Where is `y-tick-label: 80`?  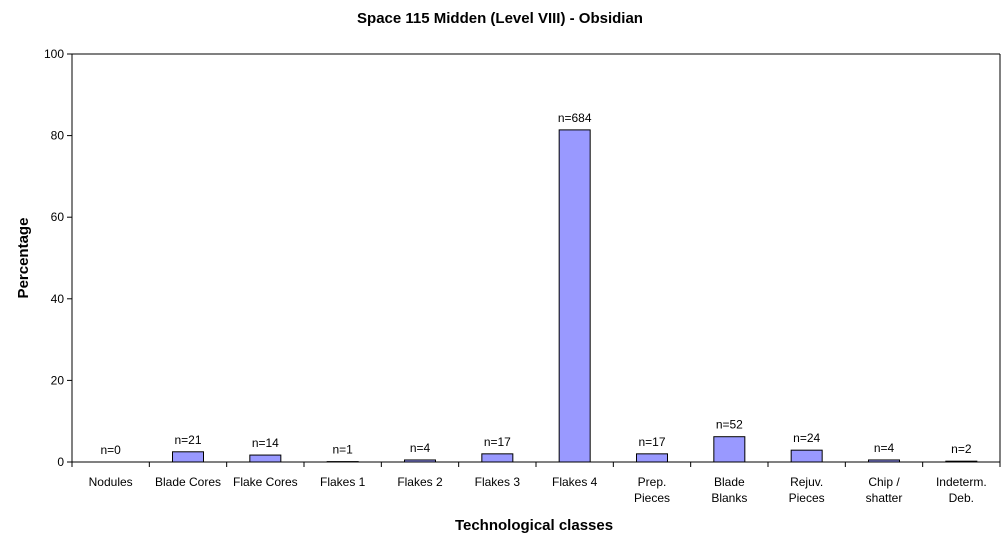
y-tick-label: 80 is located at coordinates (58, 136).